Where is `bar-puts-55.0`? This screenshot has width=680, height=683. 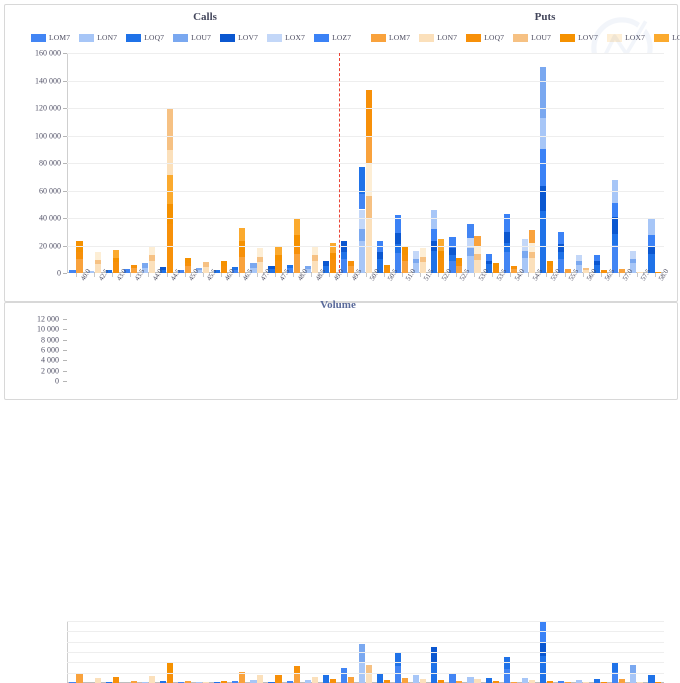 bar-puts-55.0 is located at coordinates (550, 267).